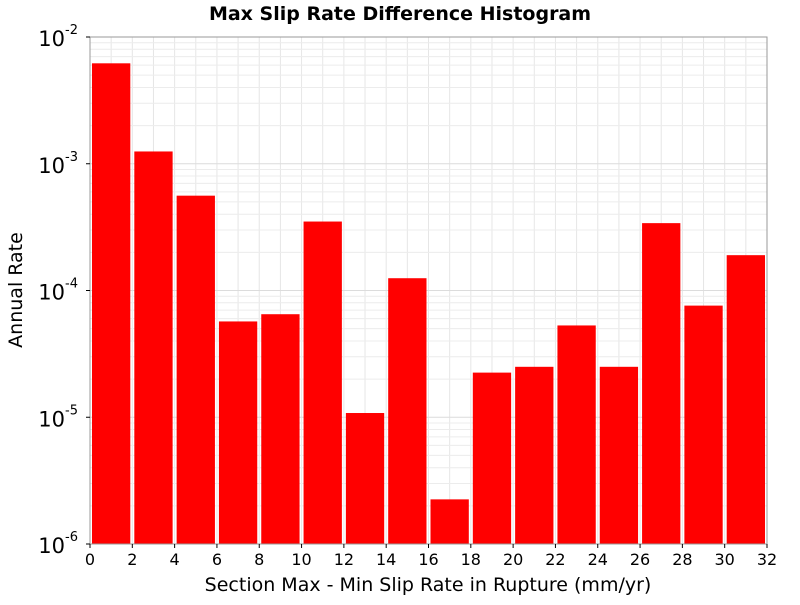  Describe the element at coordinates (725, 559) in the screenshot. I see `x-tick-label: 30` at that location.